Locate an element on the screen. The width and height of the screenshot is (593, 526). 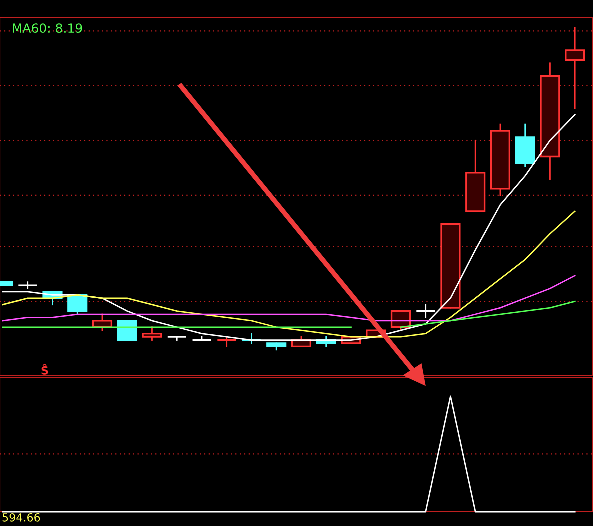
text: 594.66 is located at coordinates (21, 517).